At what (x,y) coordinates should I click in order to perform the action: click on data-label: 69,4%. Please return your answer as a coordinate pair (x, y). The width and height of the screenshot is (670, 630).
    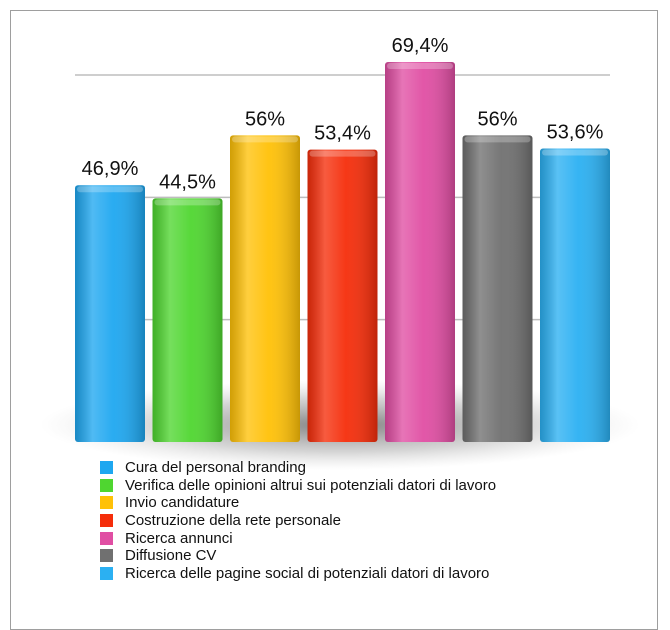
    Looking at the image, I should click on (420, 46).